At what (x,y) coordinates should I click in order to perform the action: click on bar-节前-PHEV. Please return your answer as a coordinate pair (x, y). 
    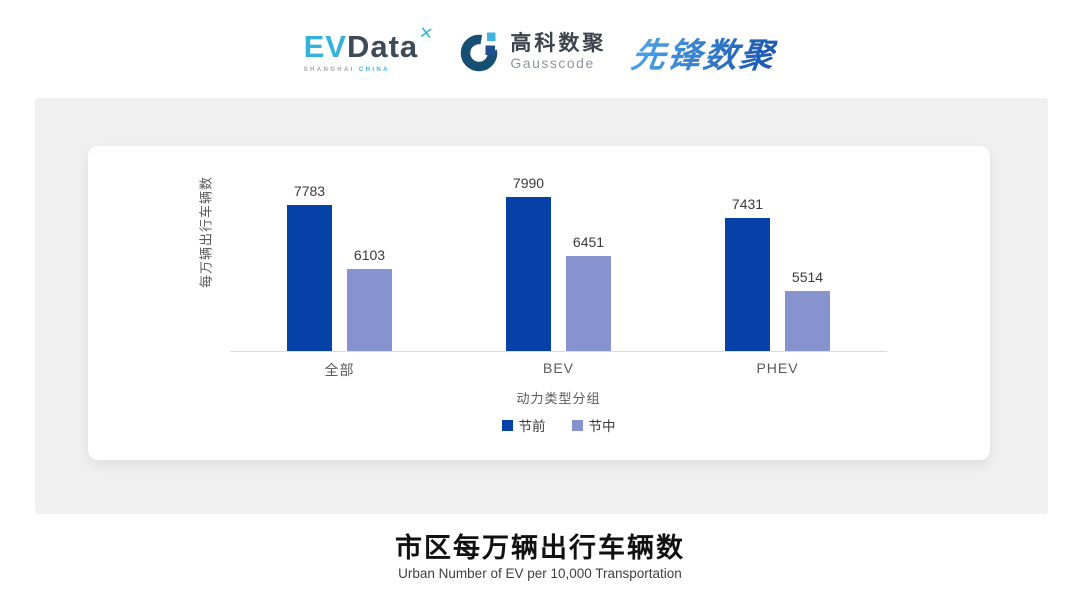
    Looking at the image, I should click on (747, 284).